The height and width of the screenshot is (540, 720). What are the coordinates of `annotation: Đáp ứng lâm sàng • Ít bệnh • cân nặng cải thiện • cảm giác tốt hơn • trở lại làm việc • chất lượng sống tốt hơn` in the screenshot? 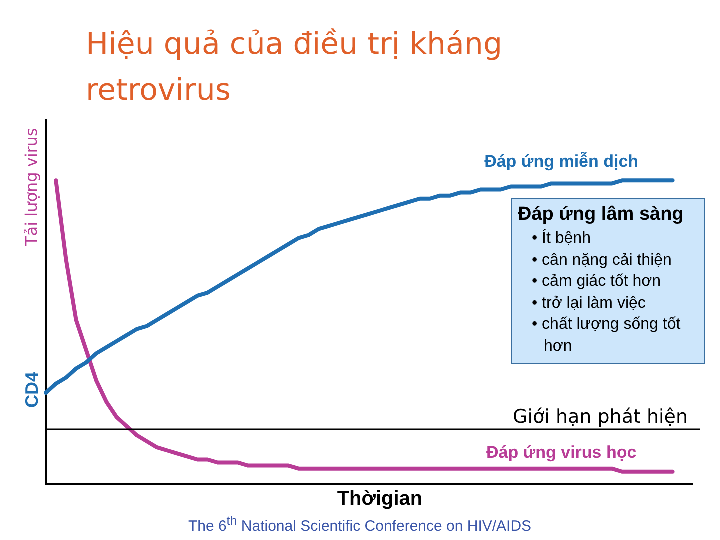 It's located at (601, 279).